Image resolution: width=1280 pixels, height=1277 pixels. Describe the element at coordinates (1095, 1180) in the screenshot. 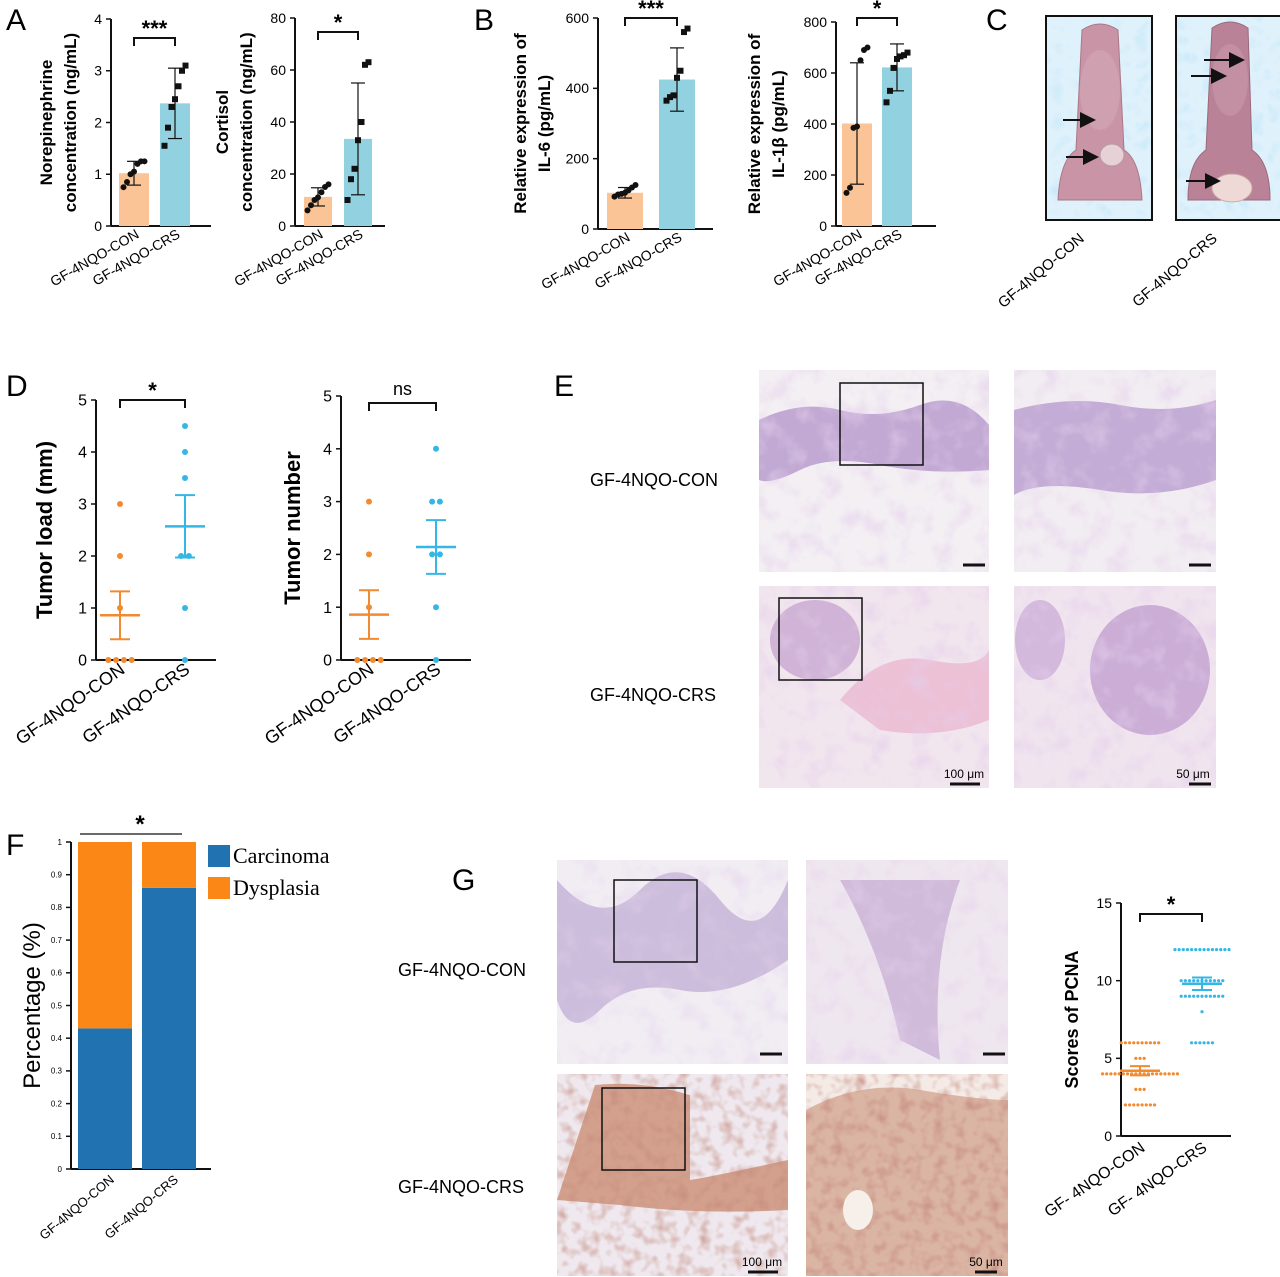

I see `x-tick-label: GF- 4NQO-CON` at that location.